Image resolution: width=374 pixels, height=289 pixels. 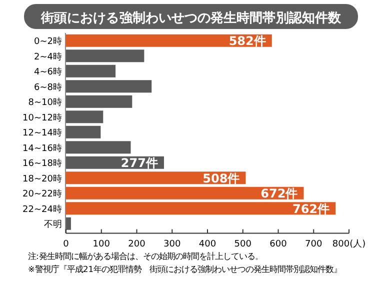 I want to click on y-tick-label: 2~4時, so click(x=48, y=56).